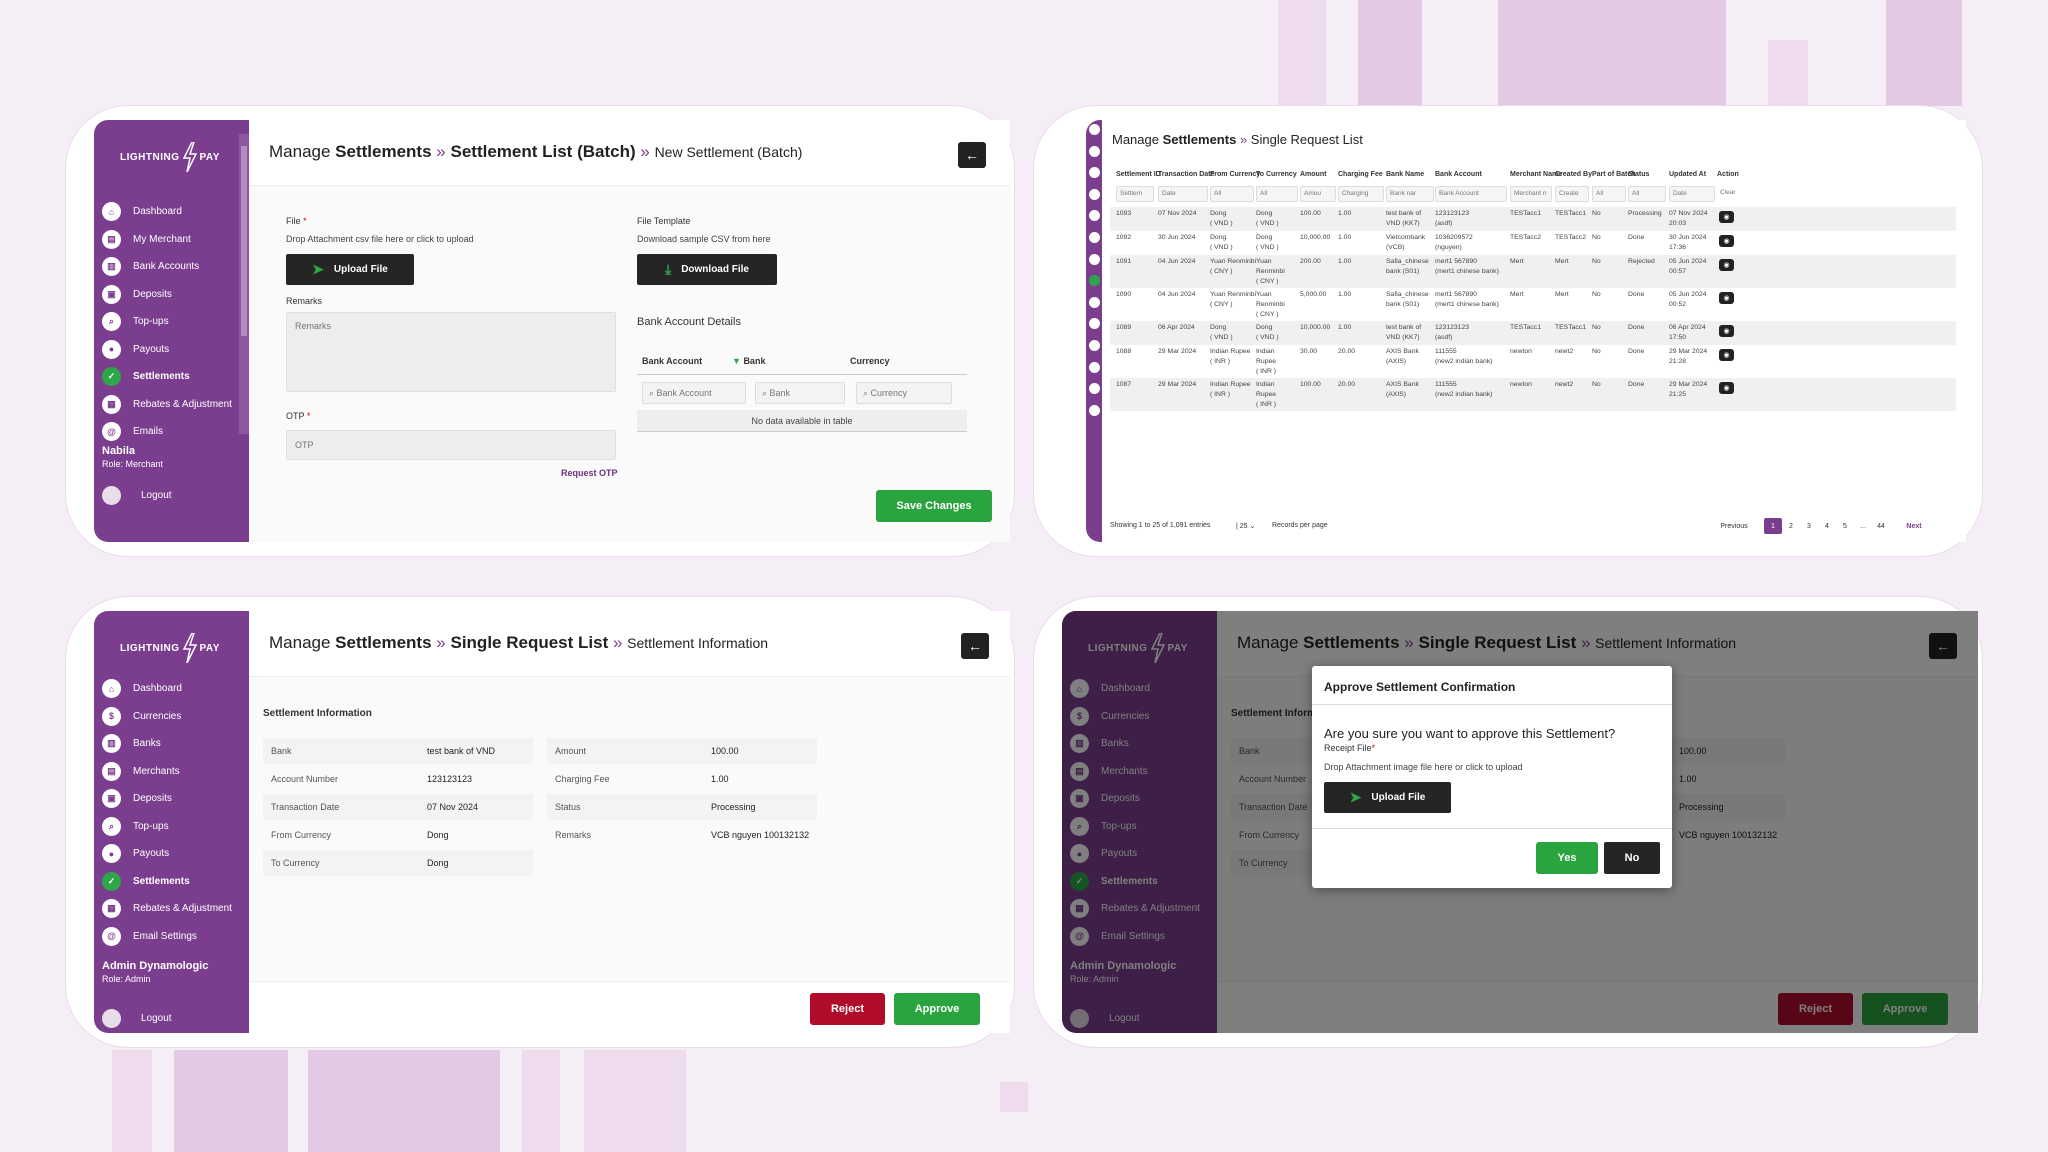  What do you see at coordinates (172, 432) in the screenshot?
I see `sidebar-item-emails: @ Emails` at bounding box center [172, 432].